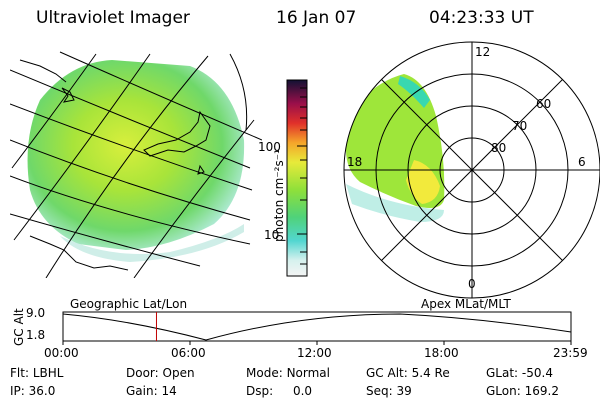  Describe the element at coordinates (36, 313) in the screenshot. I see `timeline-ytick-high: 9.0` at that location.